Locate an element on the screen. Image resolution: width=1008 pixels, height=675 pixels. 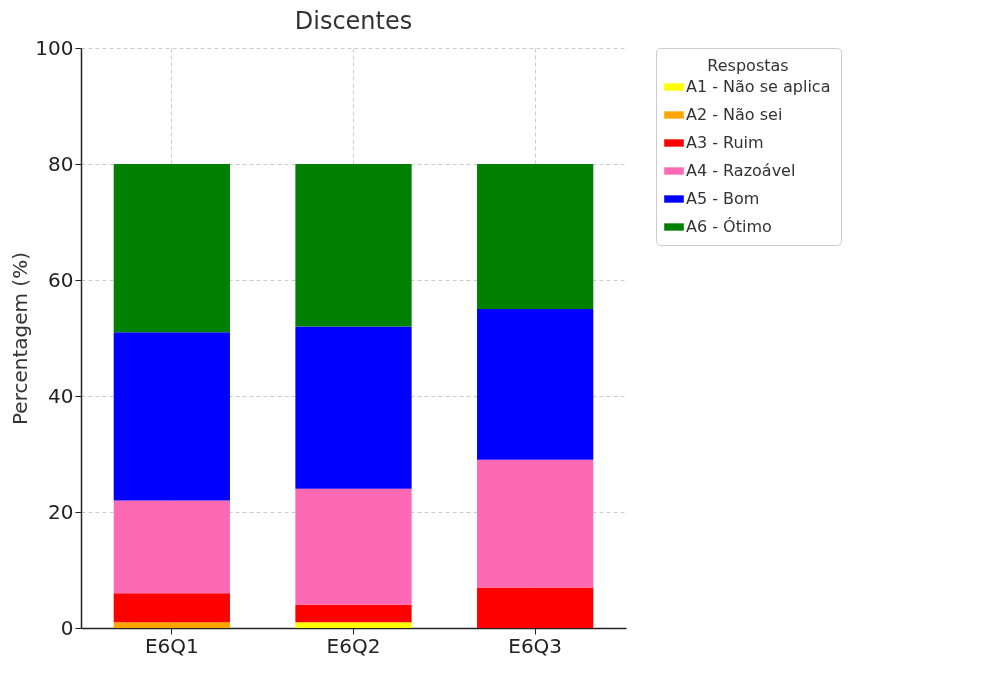
y-tick-label: 20 is located at coordinates (61, 511).